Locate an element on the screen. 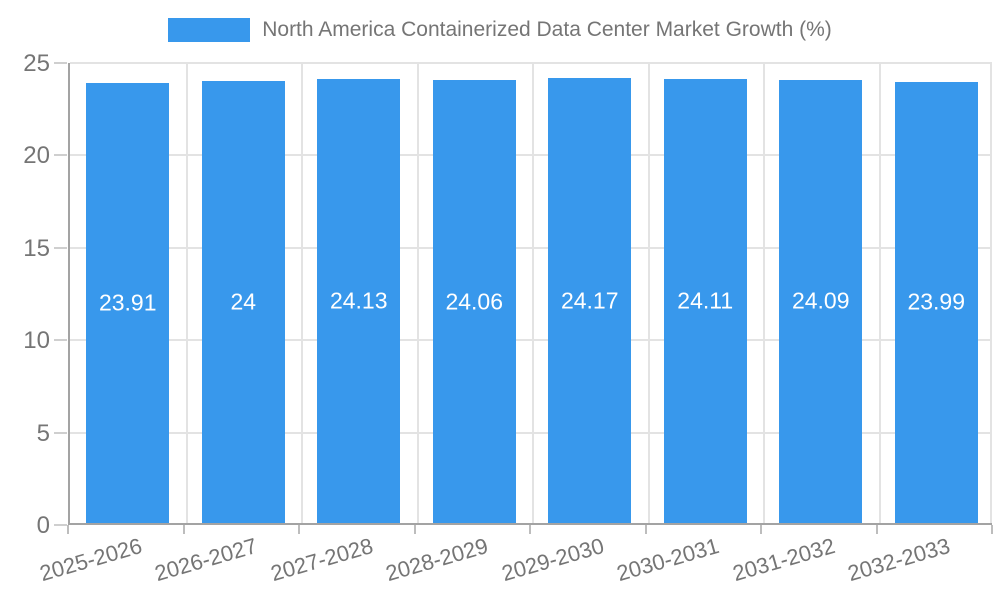 This screenshot has height=600, width=1000. bar-value-label: 23.99 is located at coordinates (936, 301).